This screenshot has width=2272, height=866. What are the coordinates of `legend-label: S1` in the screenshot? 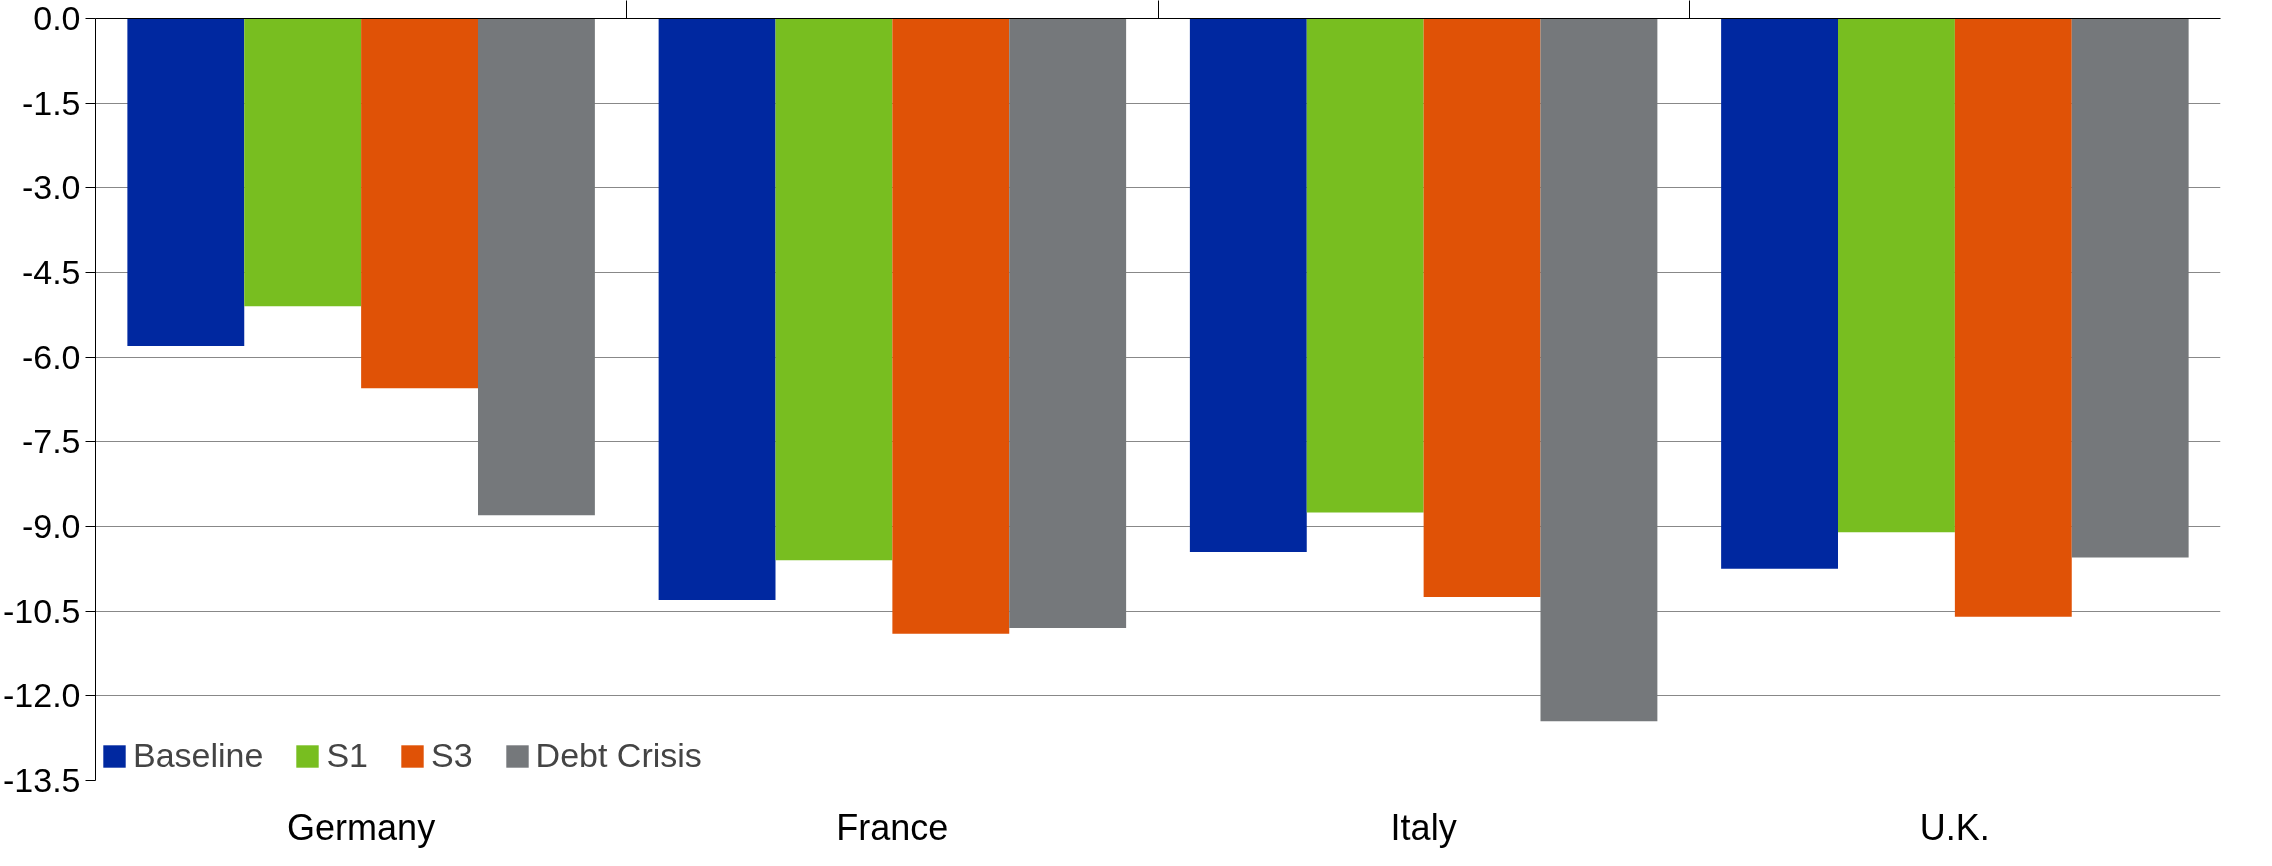 It's located at (347, 755).